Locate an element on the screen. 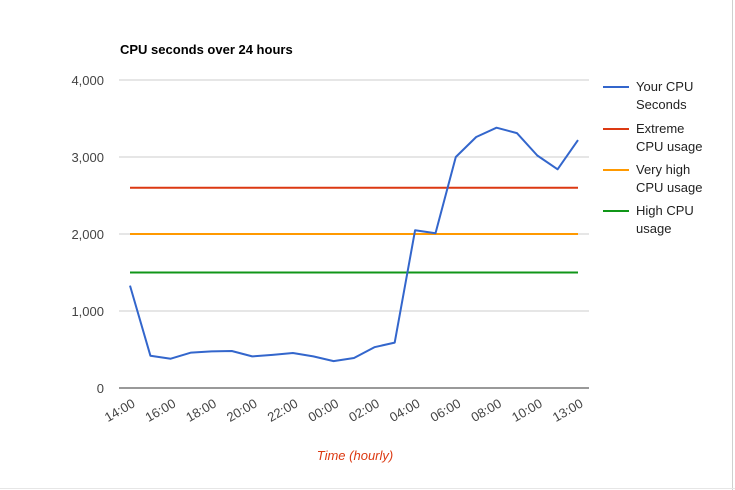 This screenshot has width=735, height=490. x-tick-label: 16:00 is located at coordinates (161, 410).